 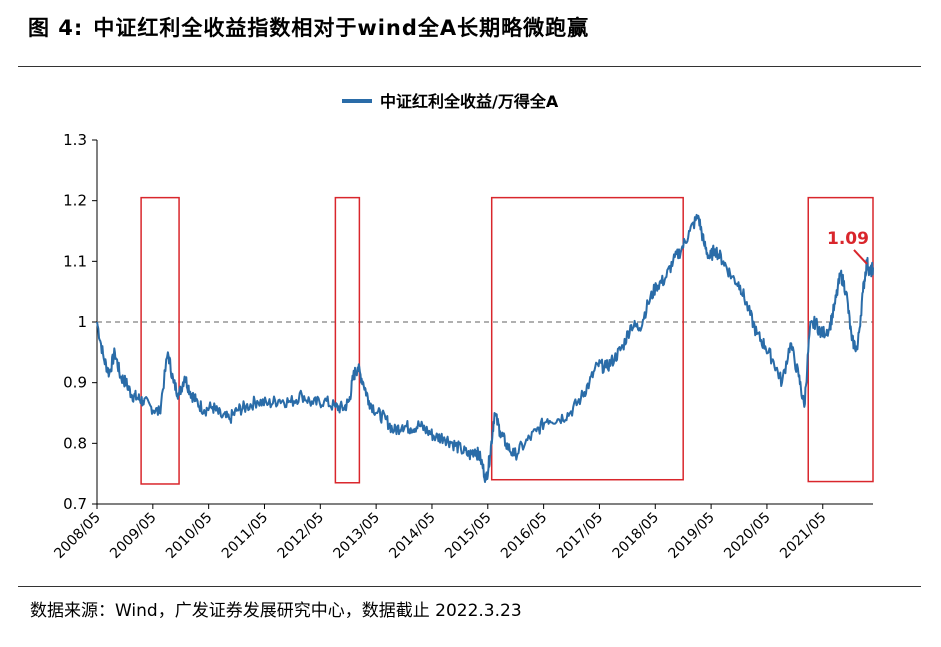 I want to click on y-tick-label: 0.8, so click(x=75, y=443).